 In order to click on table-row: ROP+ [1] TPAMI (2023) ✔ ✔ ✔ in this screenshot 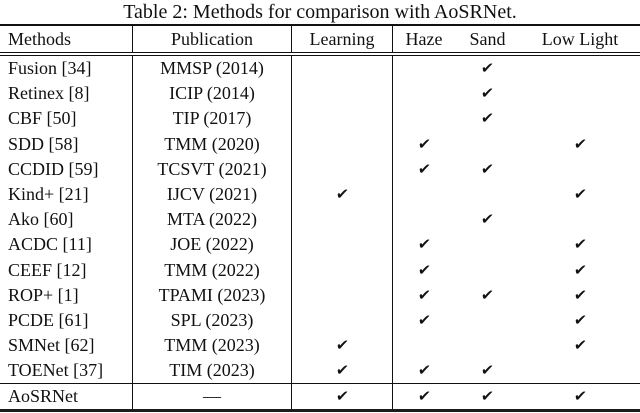, I will do `click(320, 295)`.